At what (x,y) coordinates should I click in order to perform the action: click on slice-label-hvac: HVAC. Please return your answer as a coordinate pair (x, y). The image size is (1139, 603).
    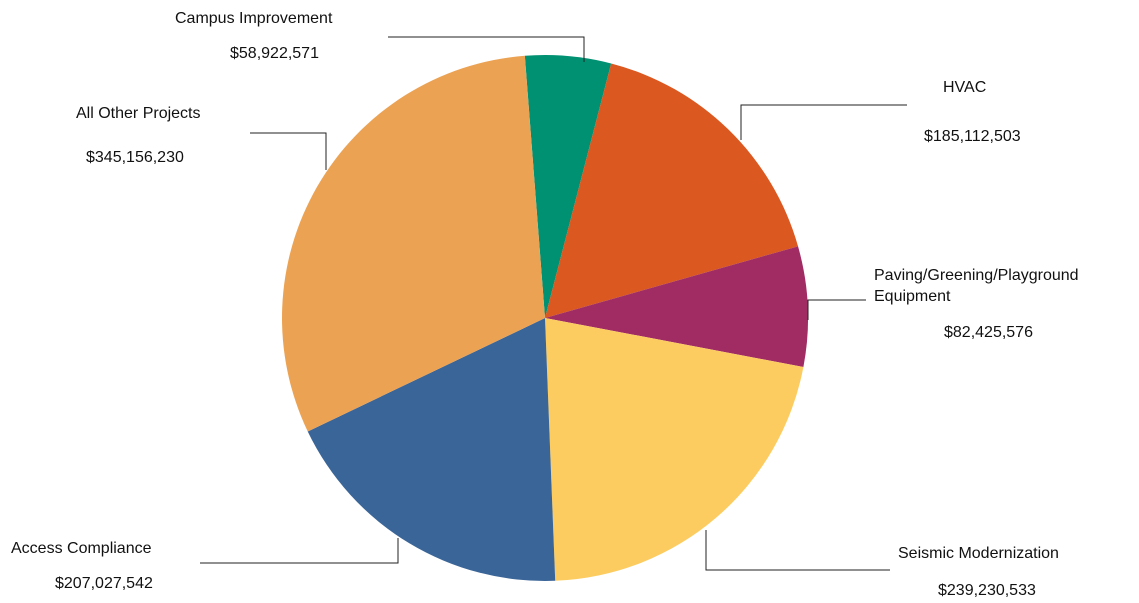
    Looking at the image, I should click on (964, 87).